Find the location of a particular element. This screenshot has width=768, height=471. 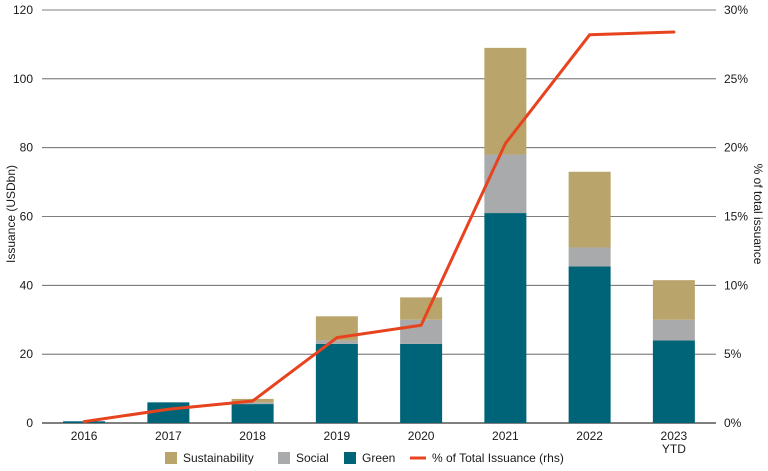

x-tick-label: 2021 is located at coordinates (505, 436).